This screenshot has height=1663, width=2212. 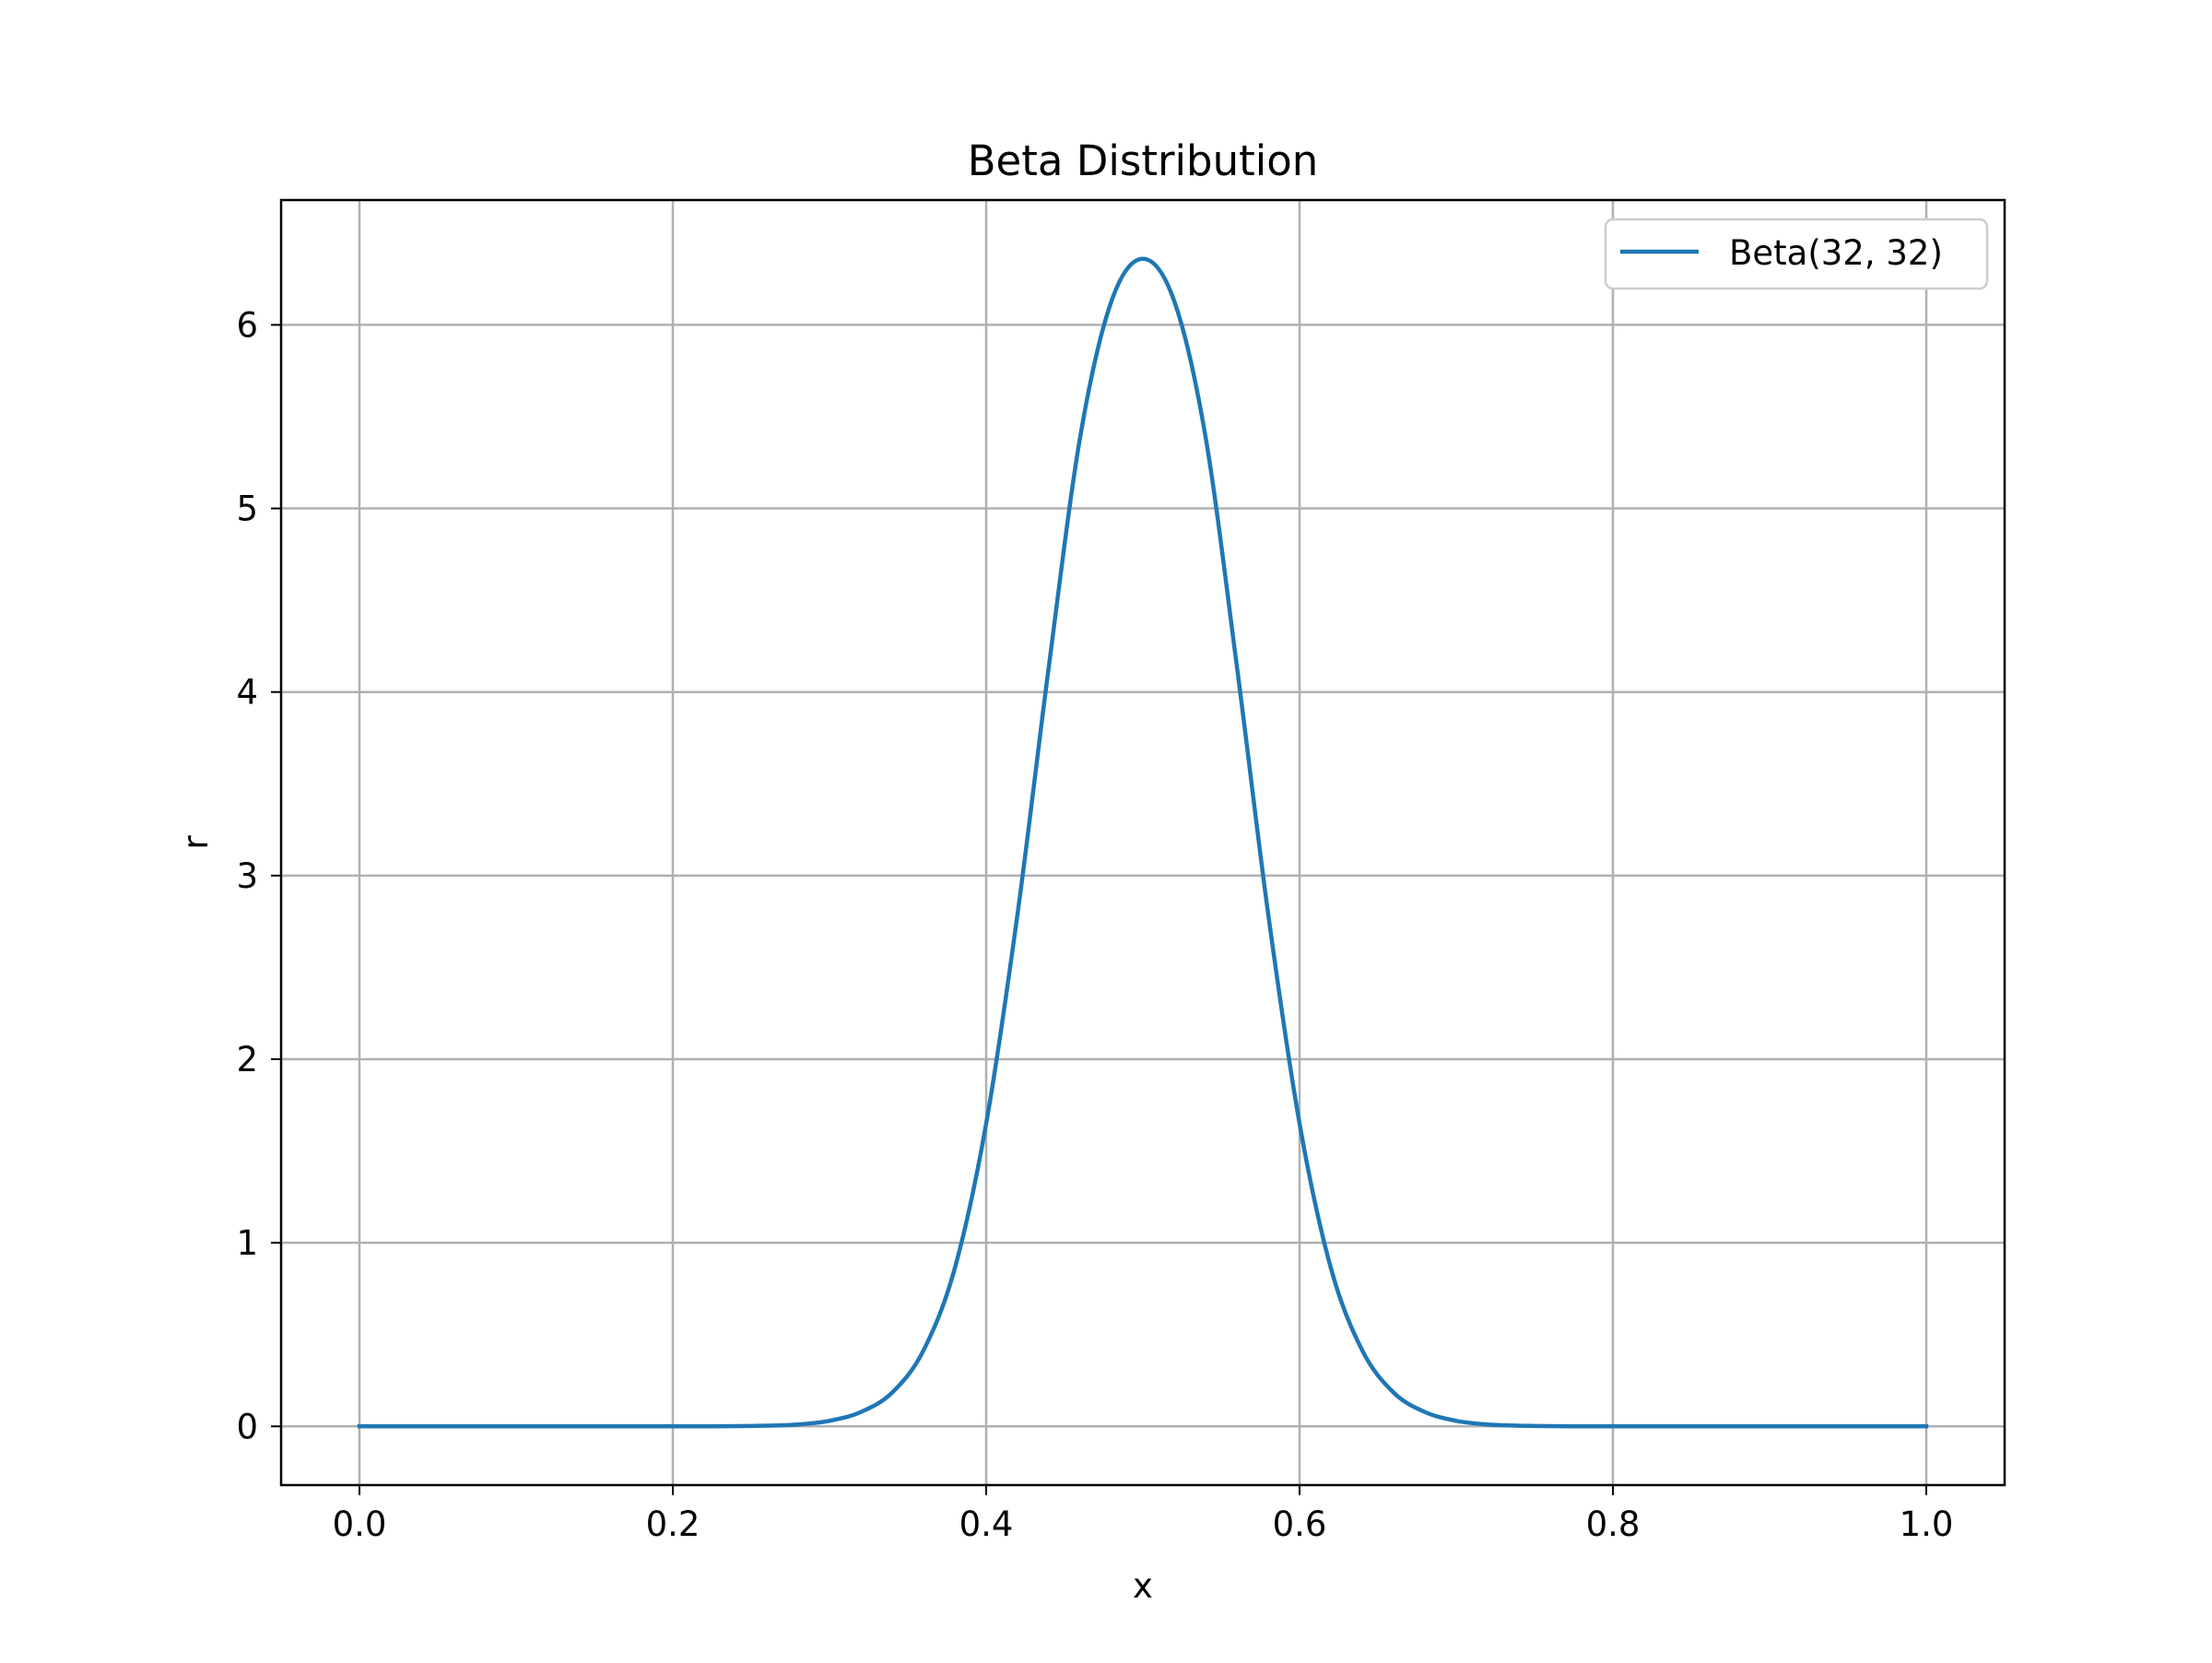 I want to click on y-tick-label: 2, so click(x=247, y=1059).